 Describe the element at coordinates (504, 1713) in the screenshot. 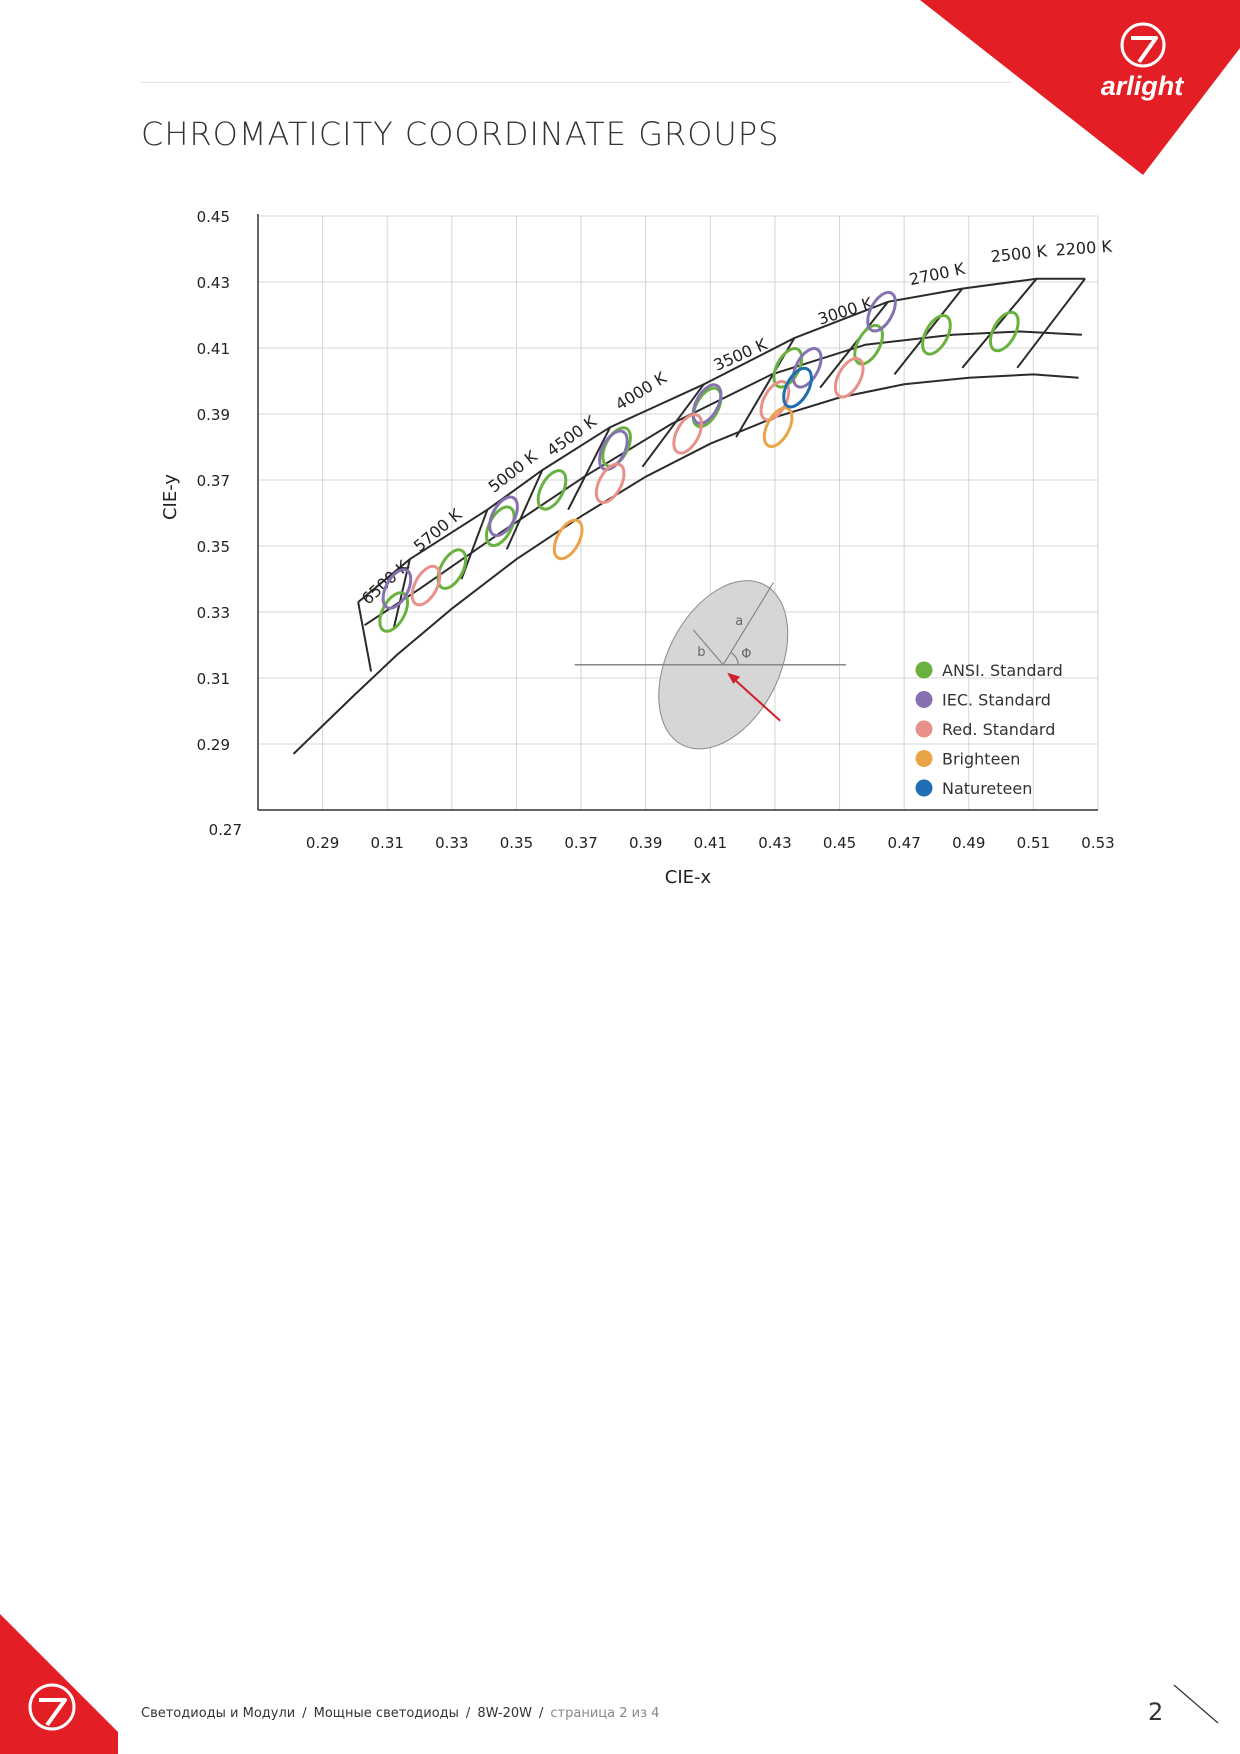

I see `breadcrumb-item: 8W-20W` at that location.